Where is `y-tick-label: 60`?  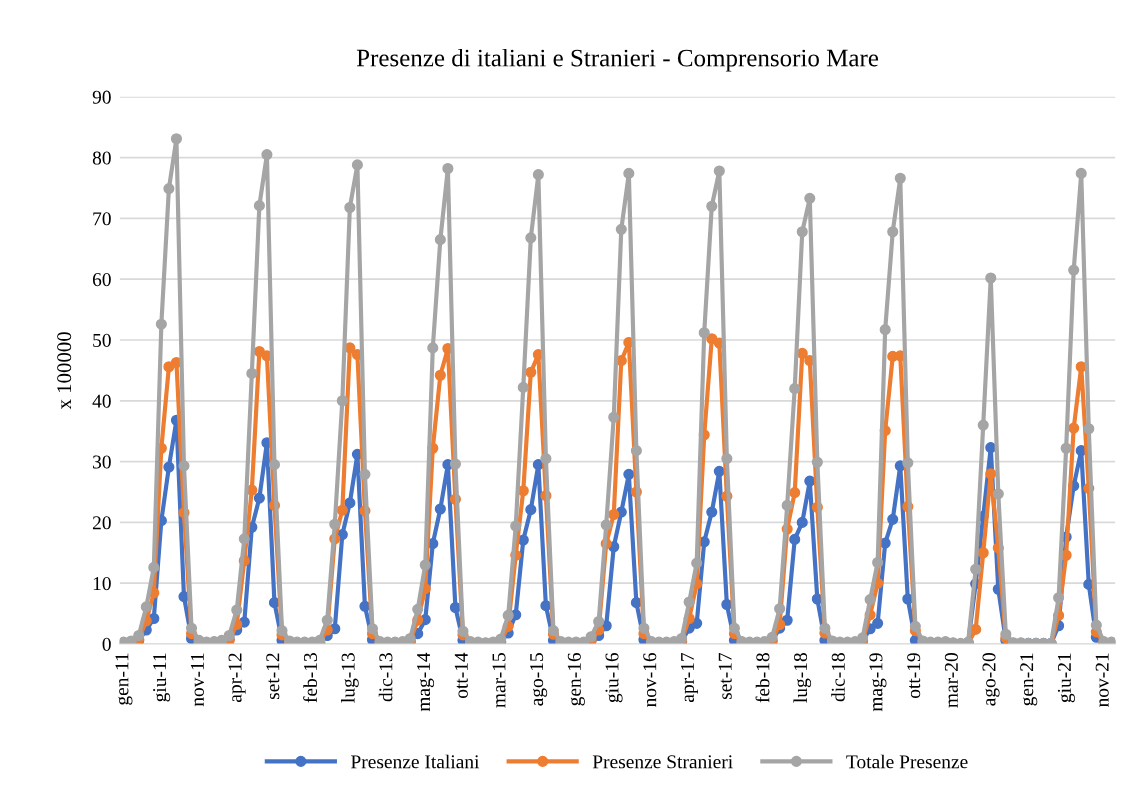
y-tick-label: 60 is located at coordinates (101, 280).